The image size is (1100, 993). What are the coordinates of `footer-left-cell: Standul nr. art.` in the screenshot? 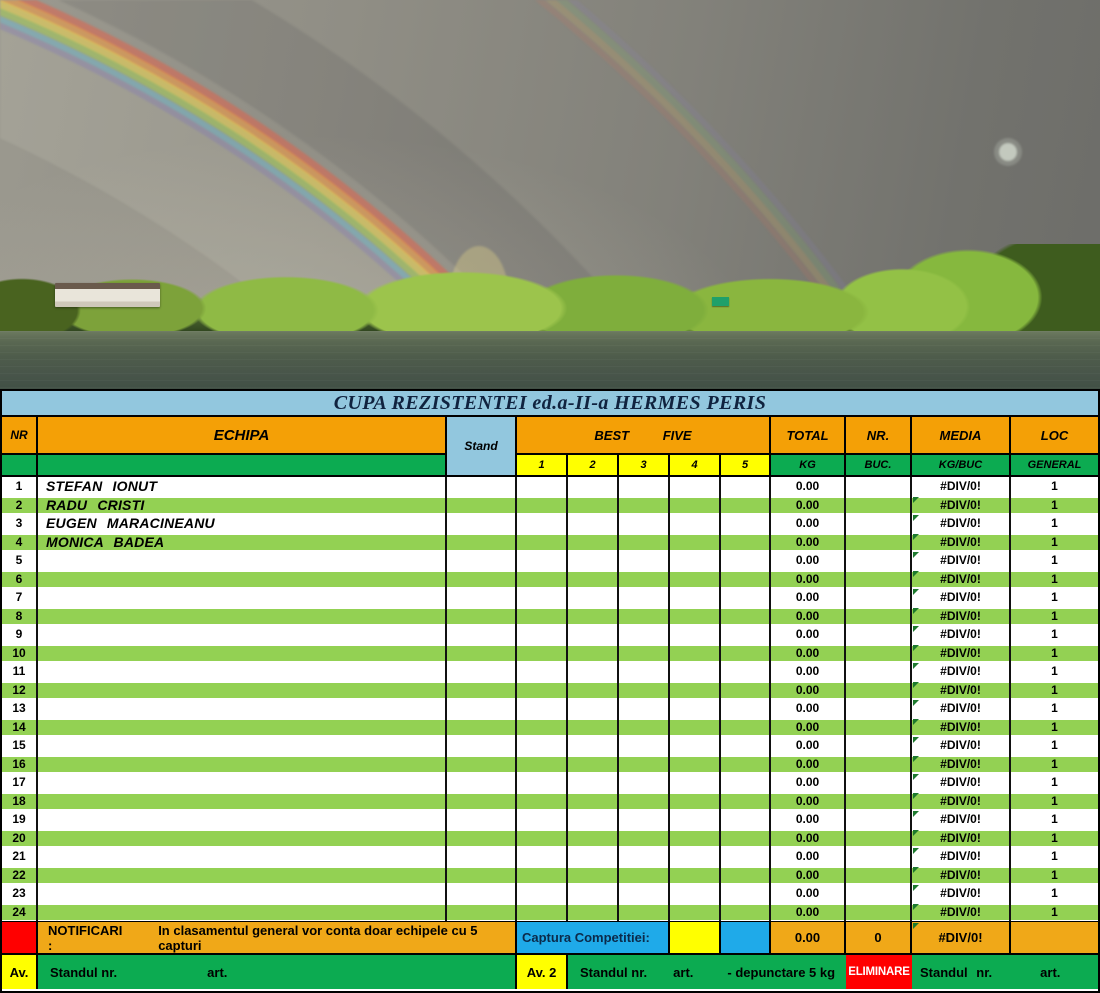 It's located at (277, 972).